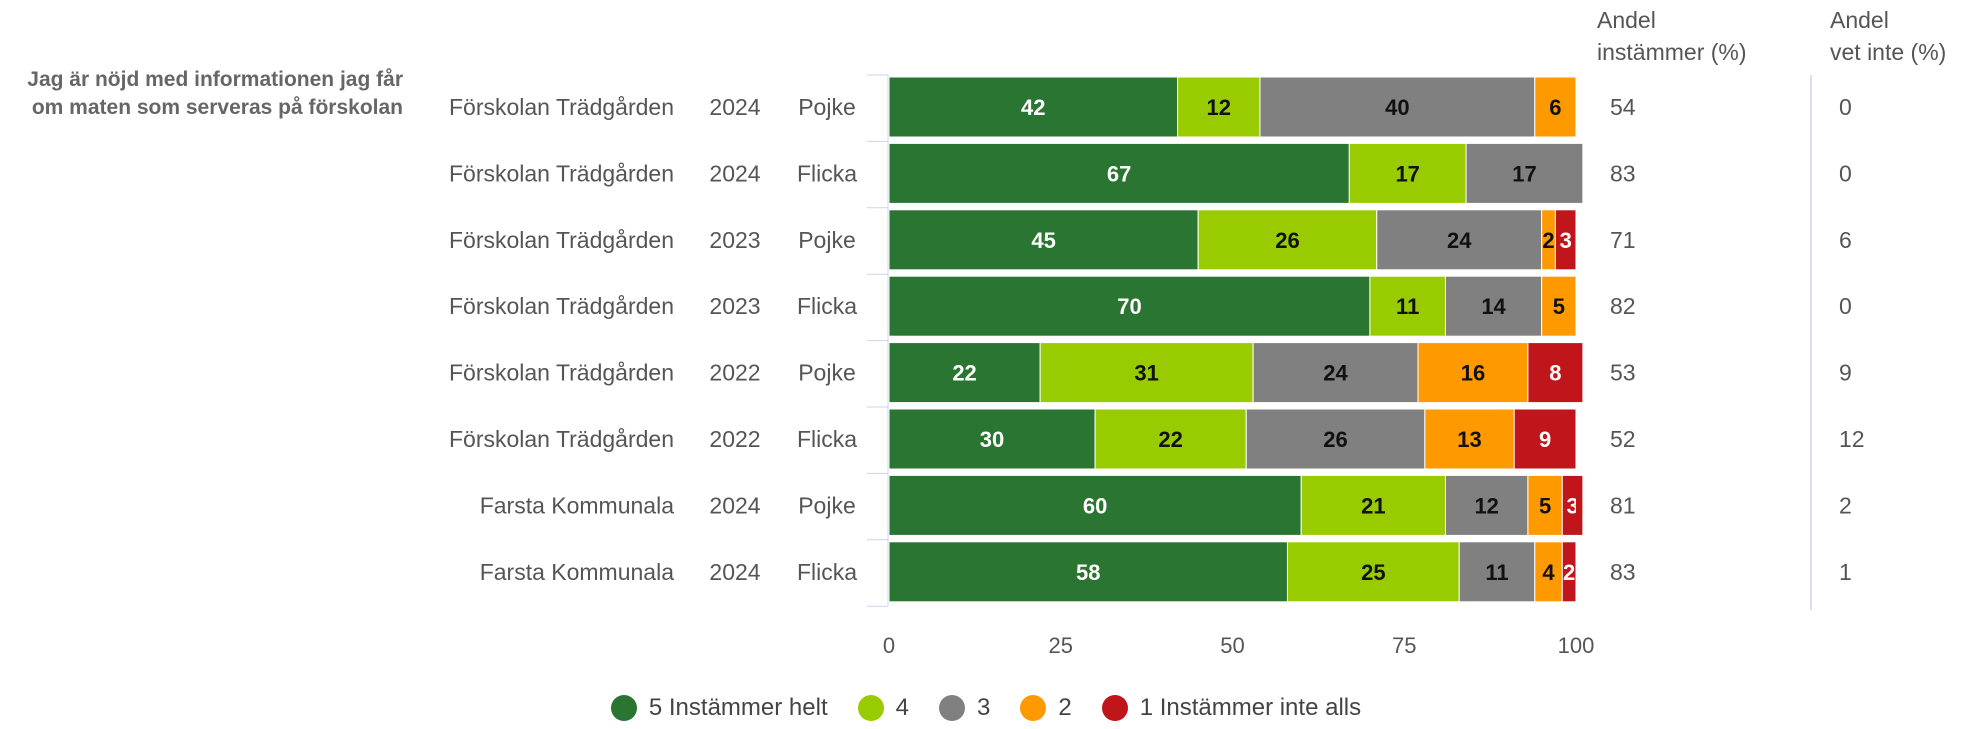 The image size is (1972, 729). What do you see at coordinates (1088, 572) in the screenshot?
I see `bar-data-label: 58` at bounding box center [1088, 572].